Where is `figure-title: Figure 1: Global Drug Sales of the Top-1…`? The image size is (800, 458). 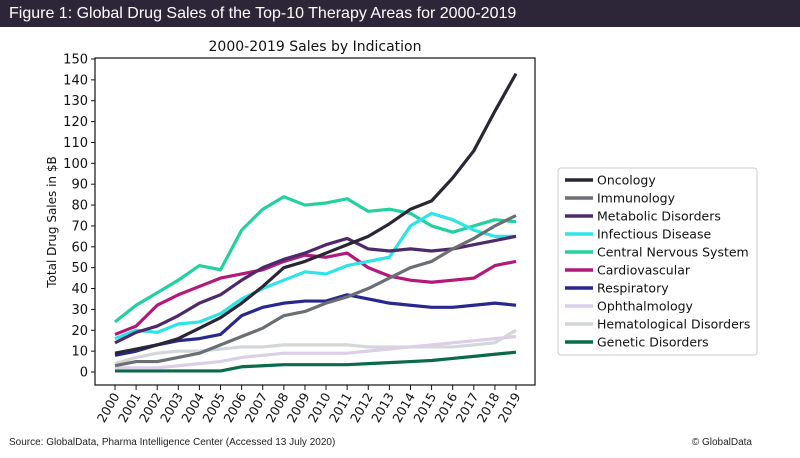
figure-title: Figure 1: Global Drug Sales of the Top-1… is located at coordinates (263, 13).